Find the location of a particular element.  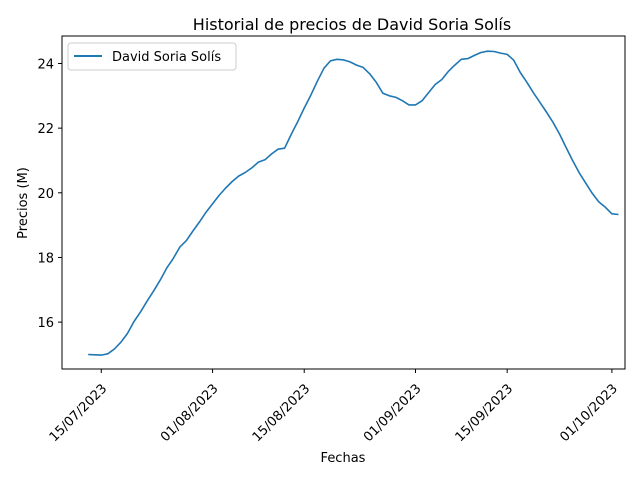

y-tick-label: 22 is located at coordinates (45, 129).